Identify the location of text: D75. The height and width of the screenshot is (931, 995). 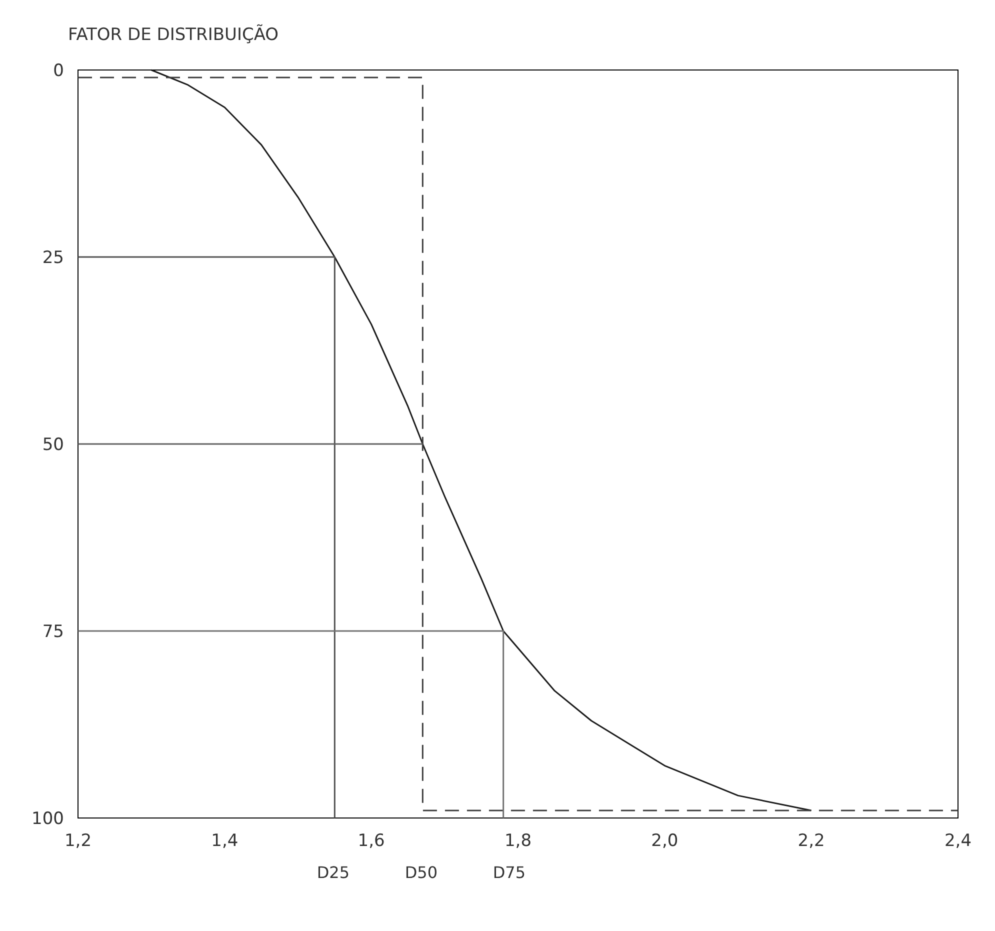
(509, 872).